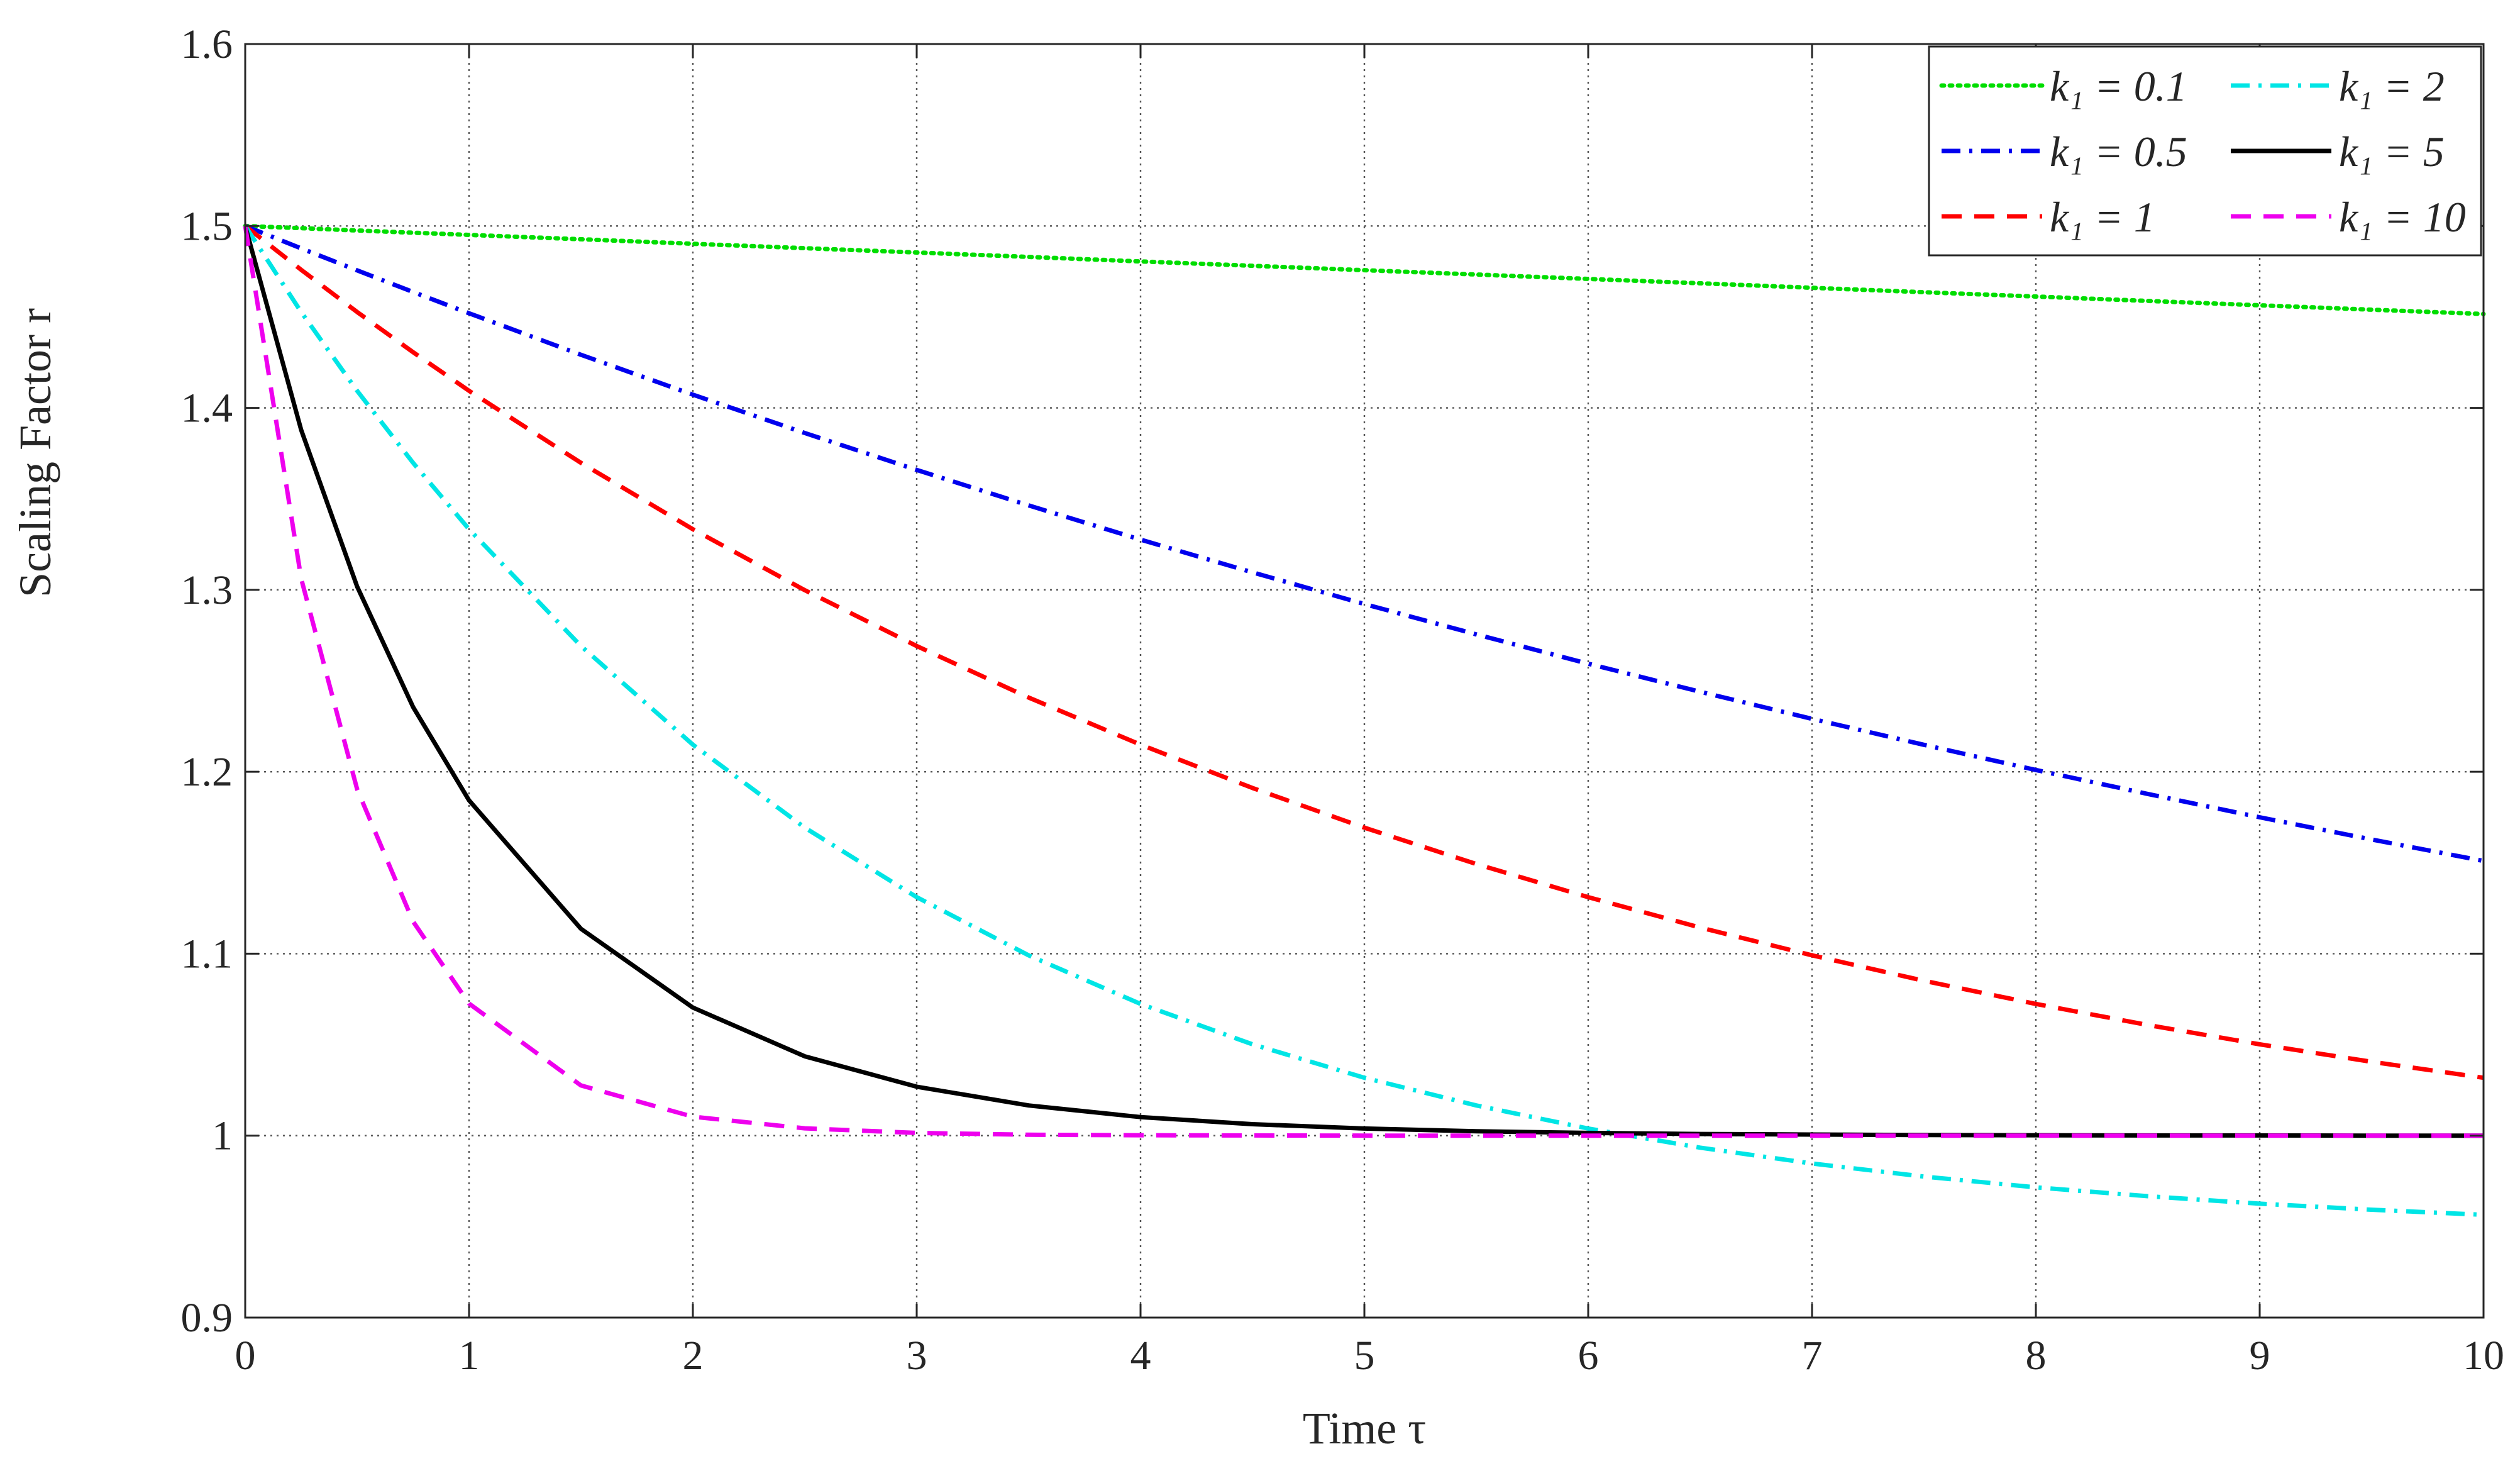 This screenshot has height=1466, width=2520. Describe the element at coordinates (207, 408) in the screenshot. I see `y-tick-label: 1.4` at that location.